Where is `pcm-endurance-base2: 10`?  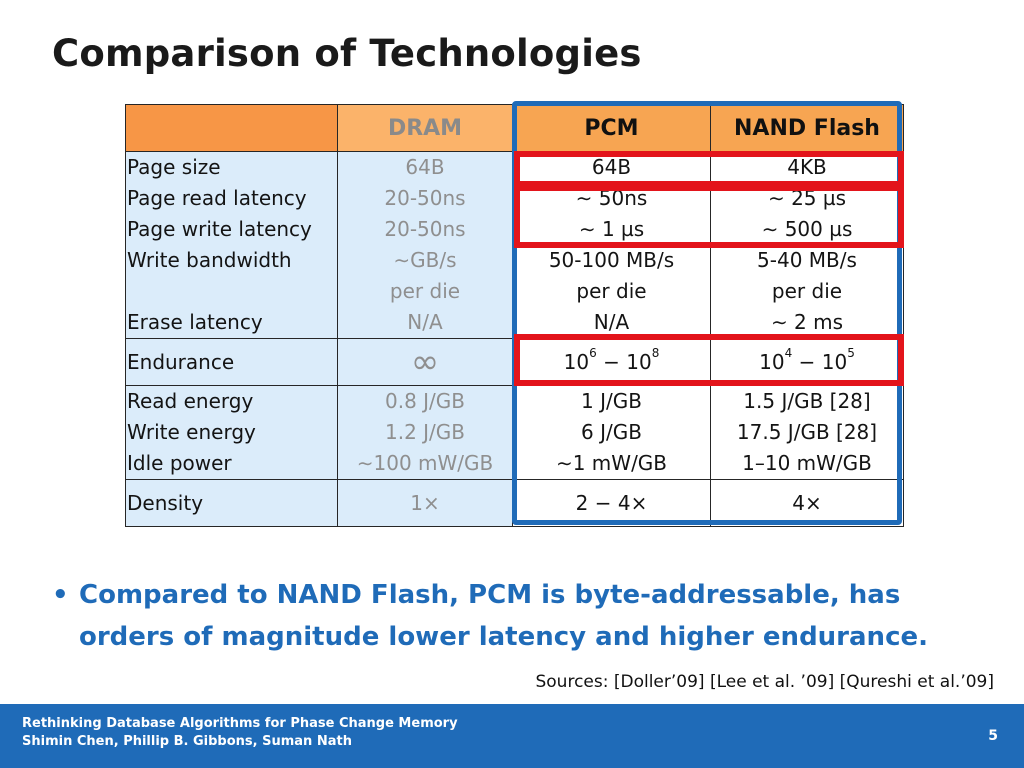
pcm-endurance-base2: 10 is located at coordinates (639, 361).